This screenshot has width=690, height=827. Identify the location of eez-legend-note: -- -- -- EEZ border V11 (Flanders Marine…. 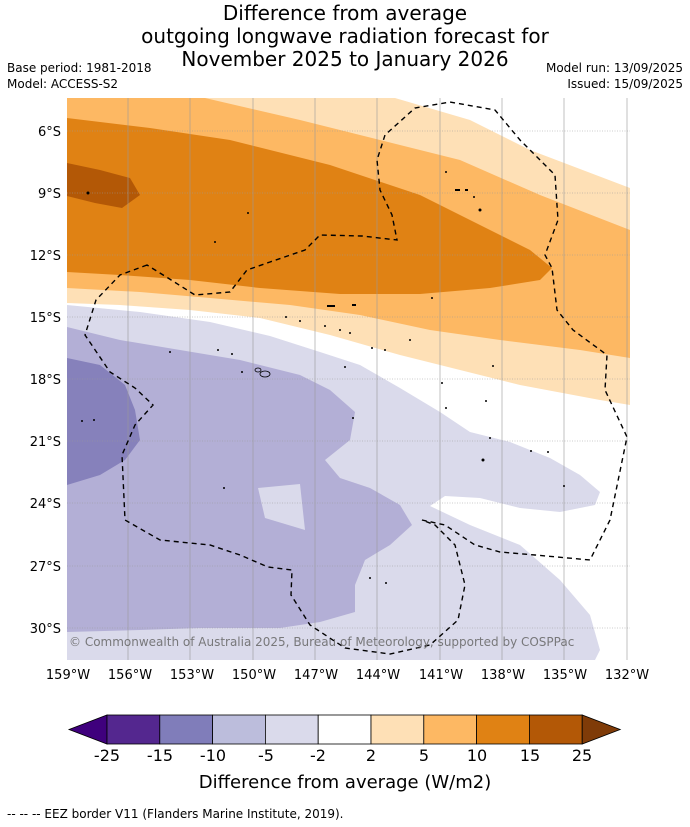
(175, 814).